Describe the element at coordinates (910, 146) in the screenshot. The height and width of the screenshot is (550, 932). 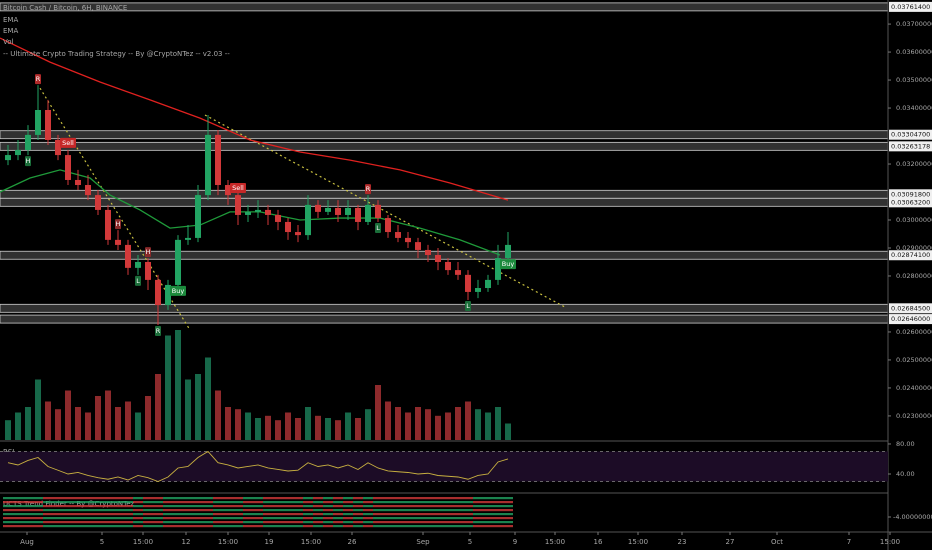
I see `level-label: 0.03263178` at that location.